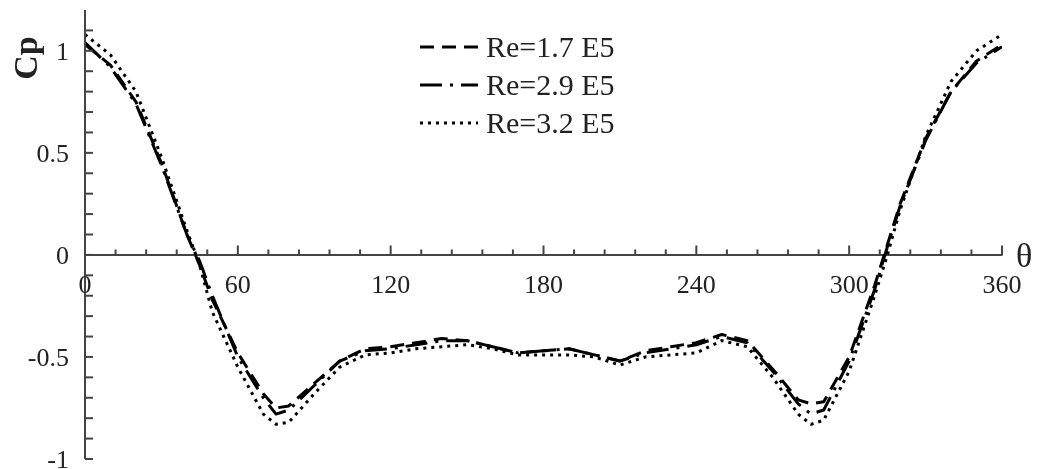  Describe the element at coordinates (25, 58) in the screenshot. I see `y-axis-title: Cp` at that location.